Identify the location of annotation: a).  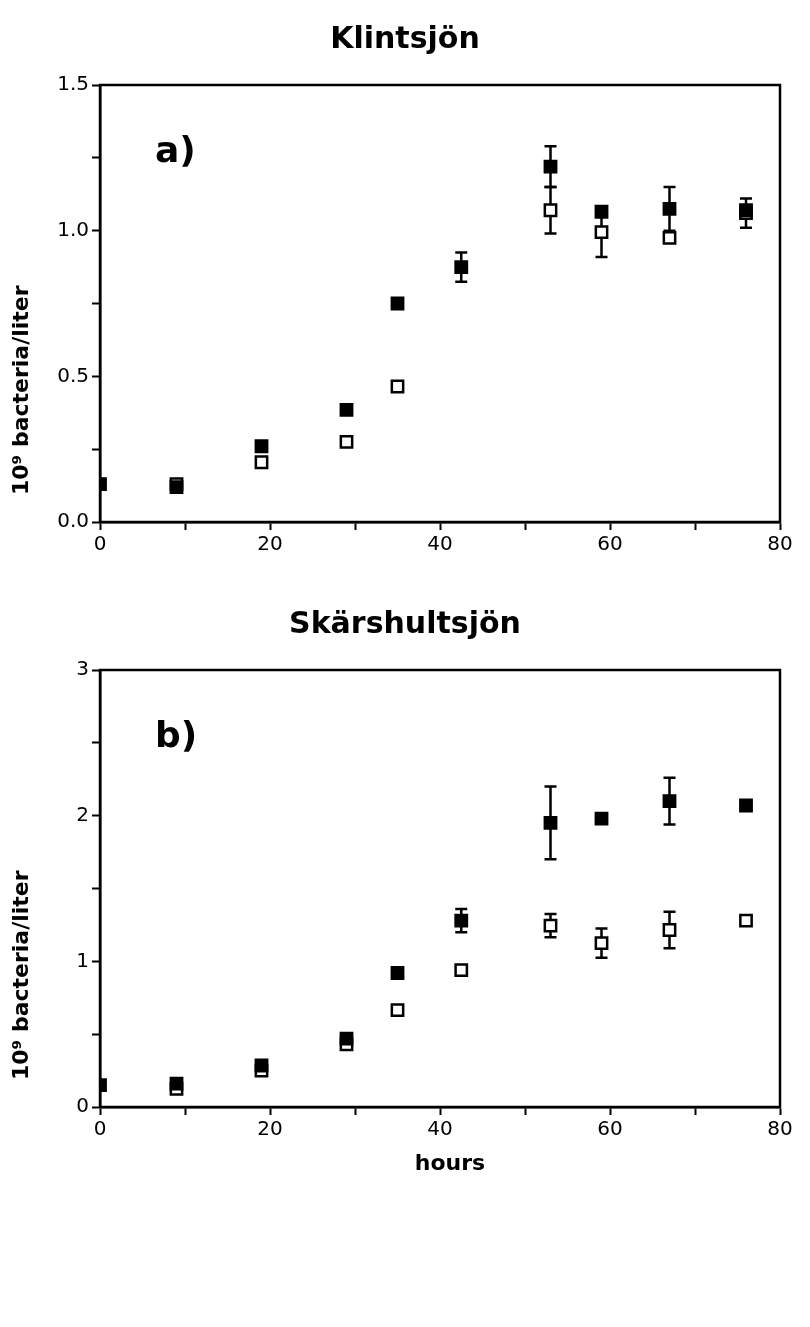
(175, 150).